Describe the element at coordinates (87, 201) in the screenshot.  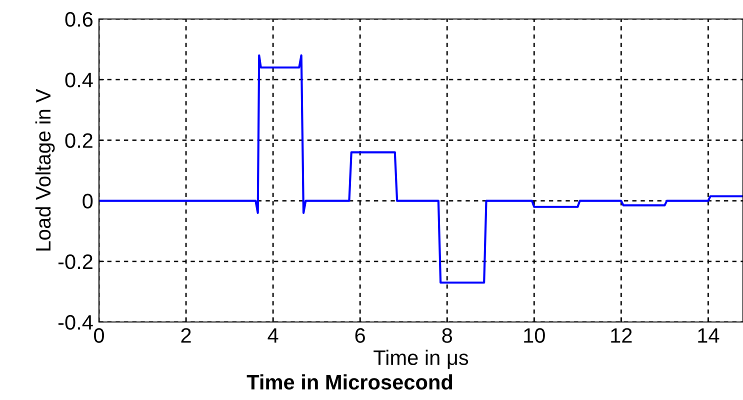
I see `y-tick-label: 0` at that location.